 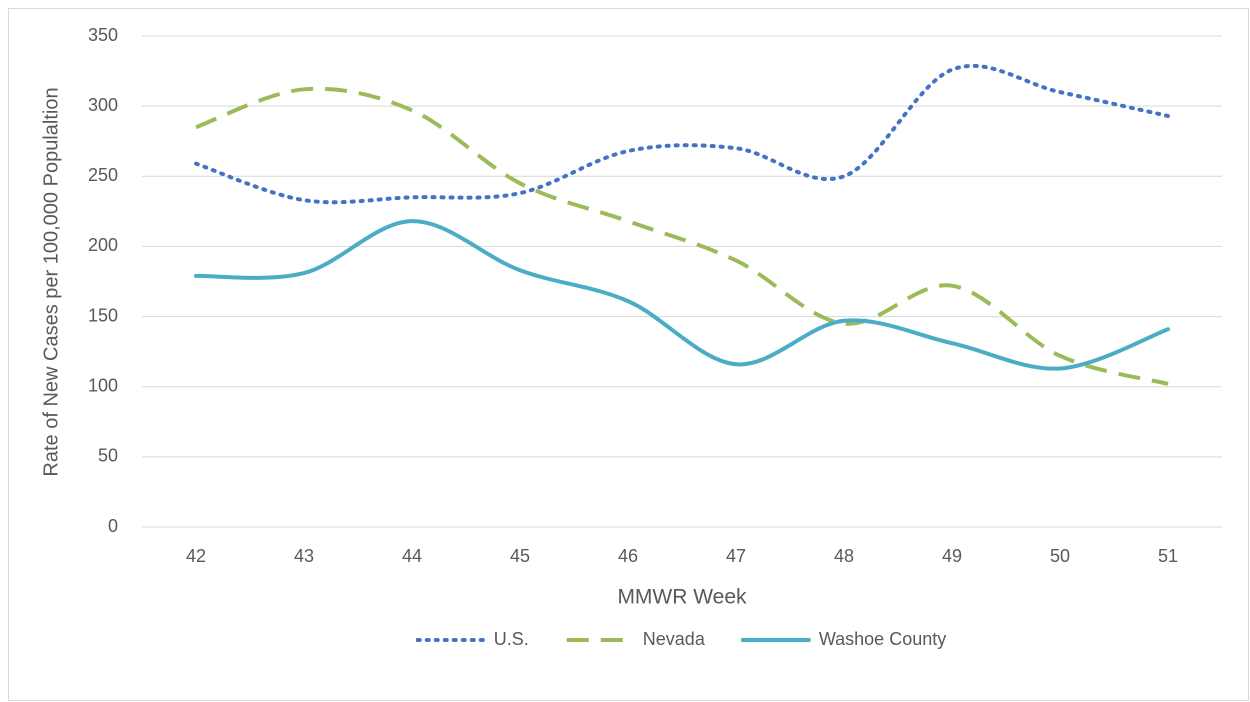 What do you see at coordinates (103, 105) in the screenshot?
I see `y-tick-label: 300` at bounding box center [103, 105].